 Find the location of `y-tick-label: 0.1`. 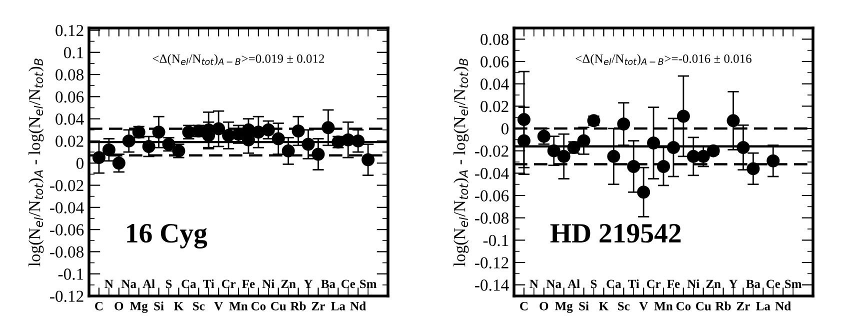

y-tick-label: 0.1 is located at coordinates (74, 52).